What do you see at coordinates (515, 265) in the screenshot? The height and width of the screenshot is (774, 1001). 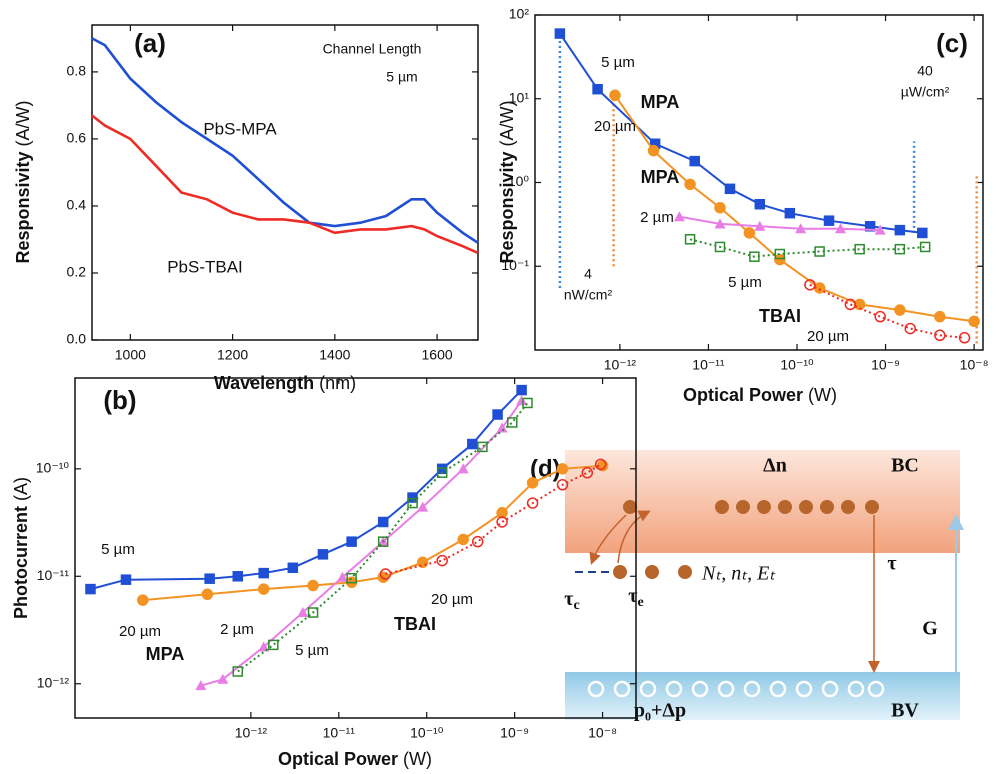 I see `y-tick-label: 10⁻¹` at bounding box center [515, 265].